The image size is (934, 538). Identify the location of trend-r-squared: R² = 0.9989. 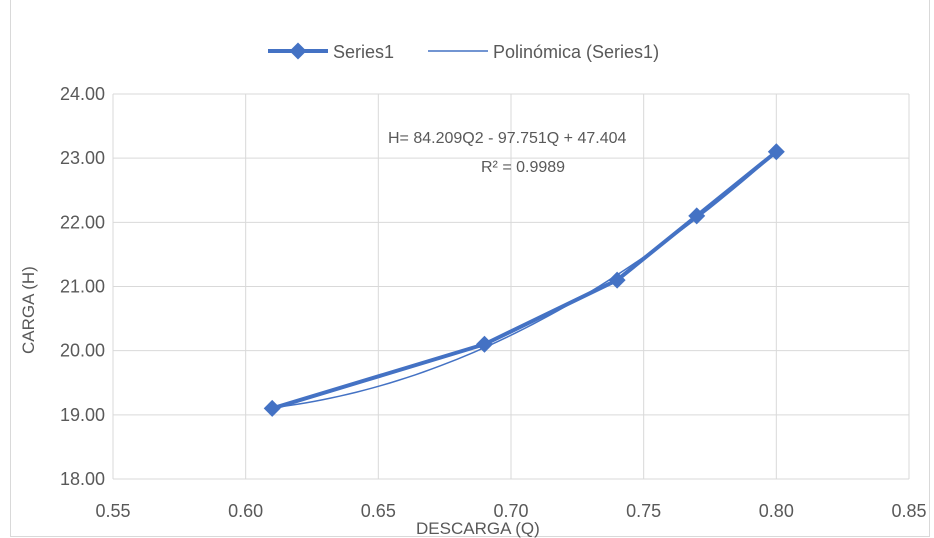
(523, 167).